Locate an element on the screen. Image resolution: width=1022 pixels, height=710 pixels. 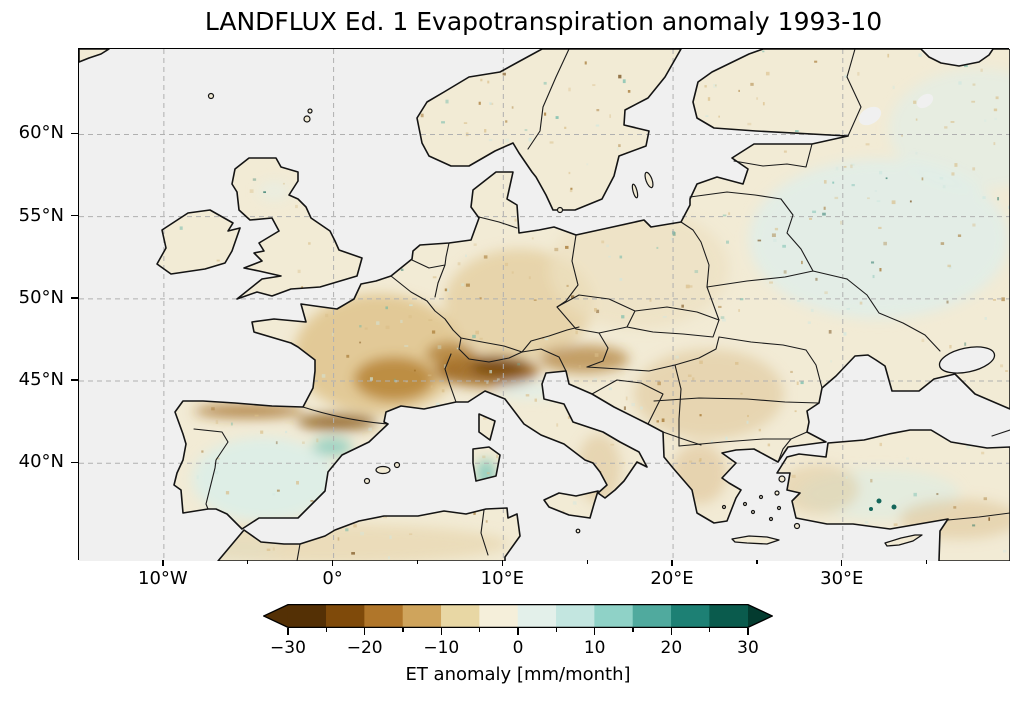
colorbar-tick-mark is located at coordinates (518, 631).